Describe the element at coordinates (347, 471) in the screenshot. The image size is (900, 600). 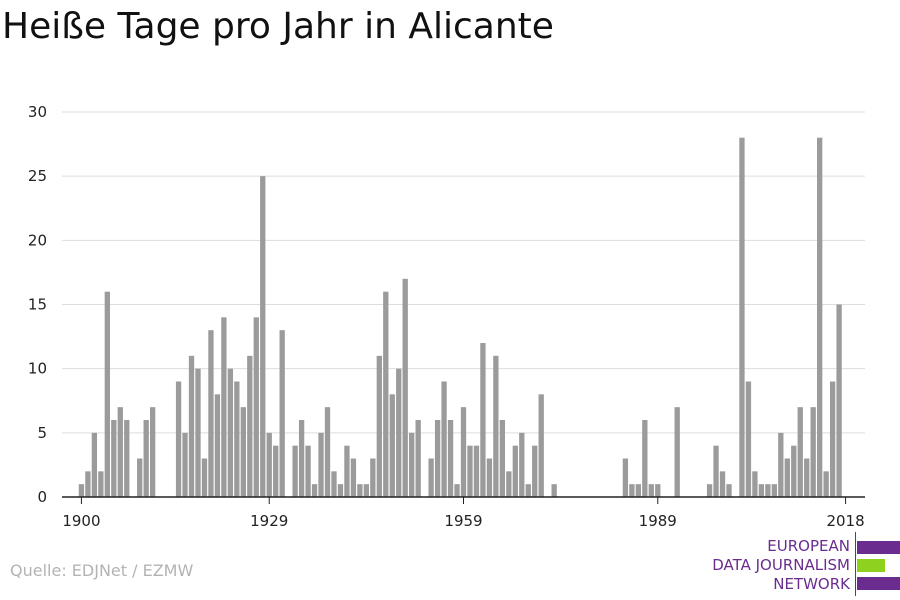
I see `bar-1941` at that location.